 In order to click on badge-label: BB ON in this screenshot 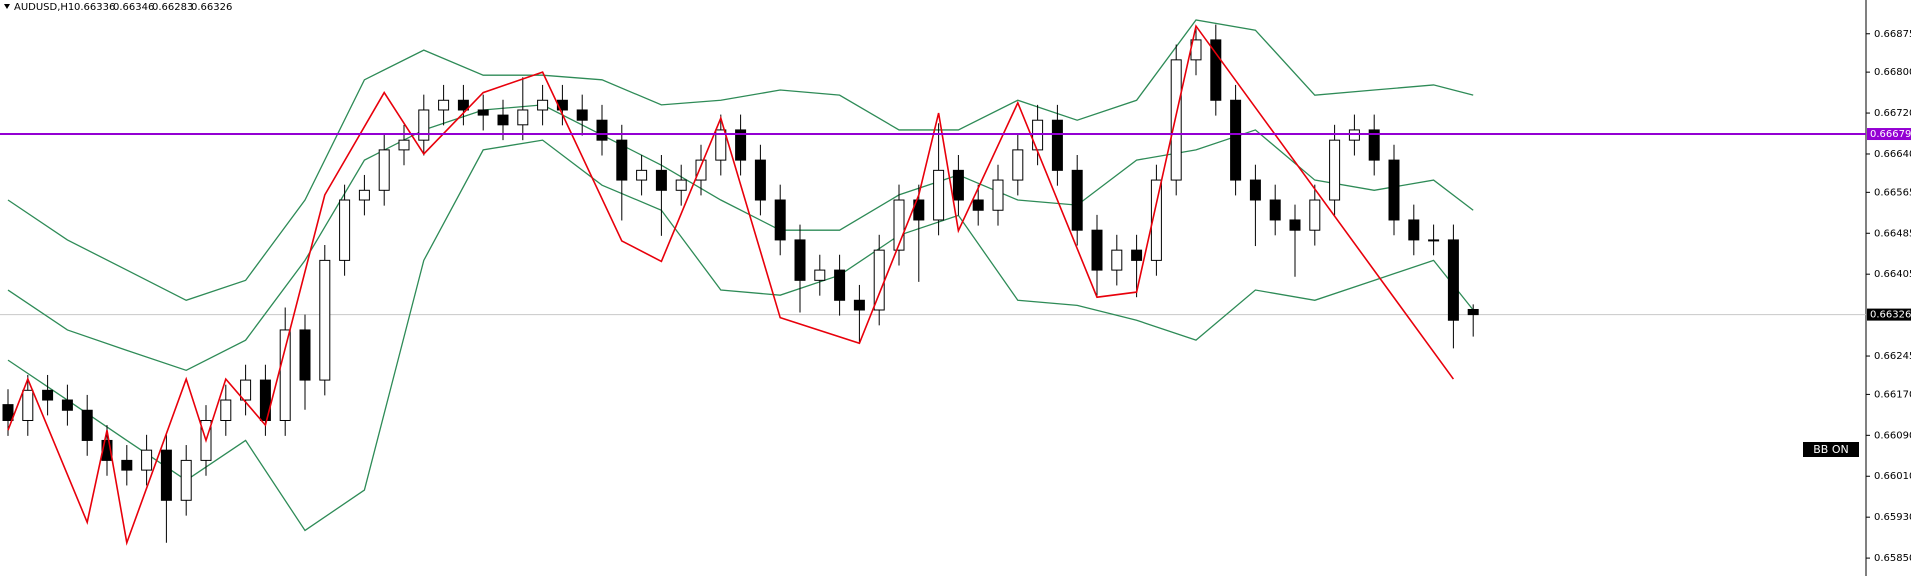, I will do `click(1830, 449)`.